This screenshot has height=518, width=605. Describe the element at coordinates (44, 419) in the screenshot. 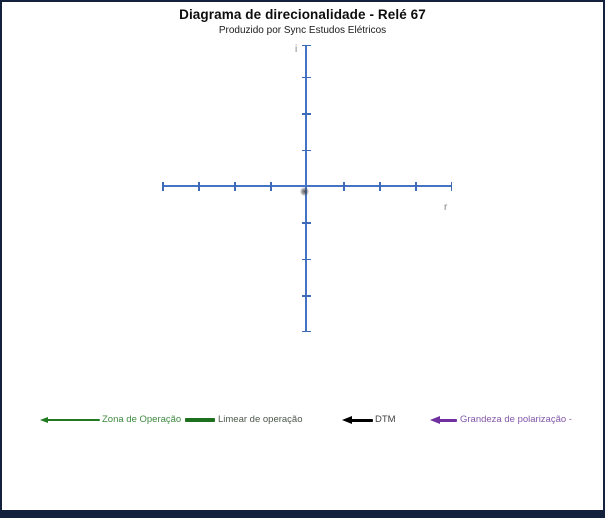

I see `green-arrow-left-icon` at that location.